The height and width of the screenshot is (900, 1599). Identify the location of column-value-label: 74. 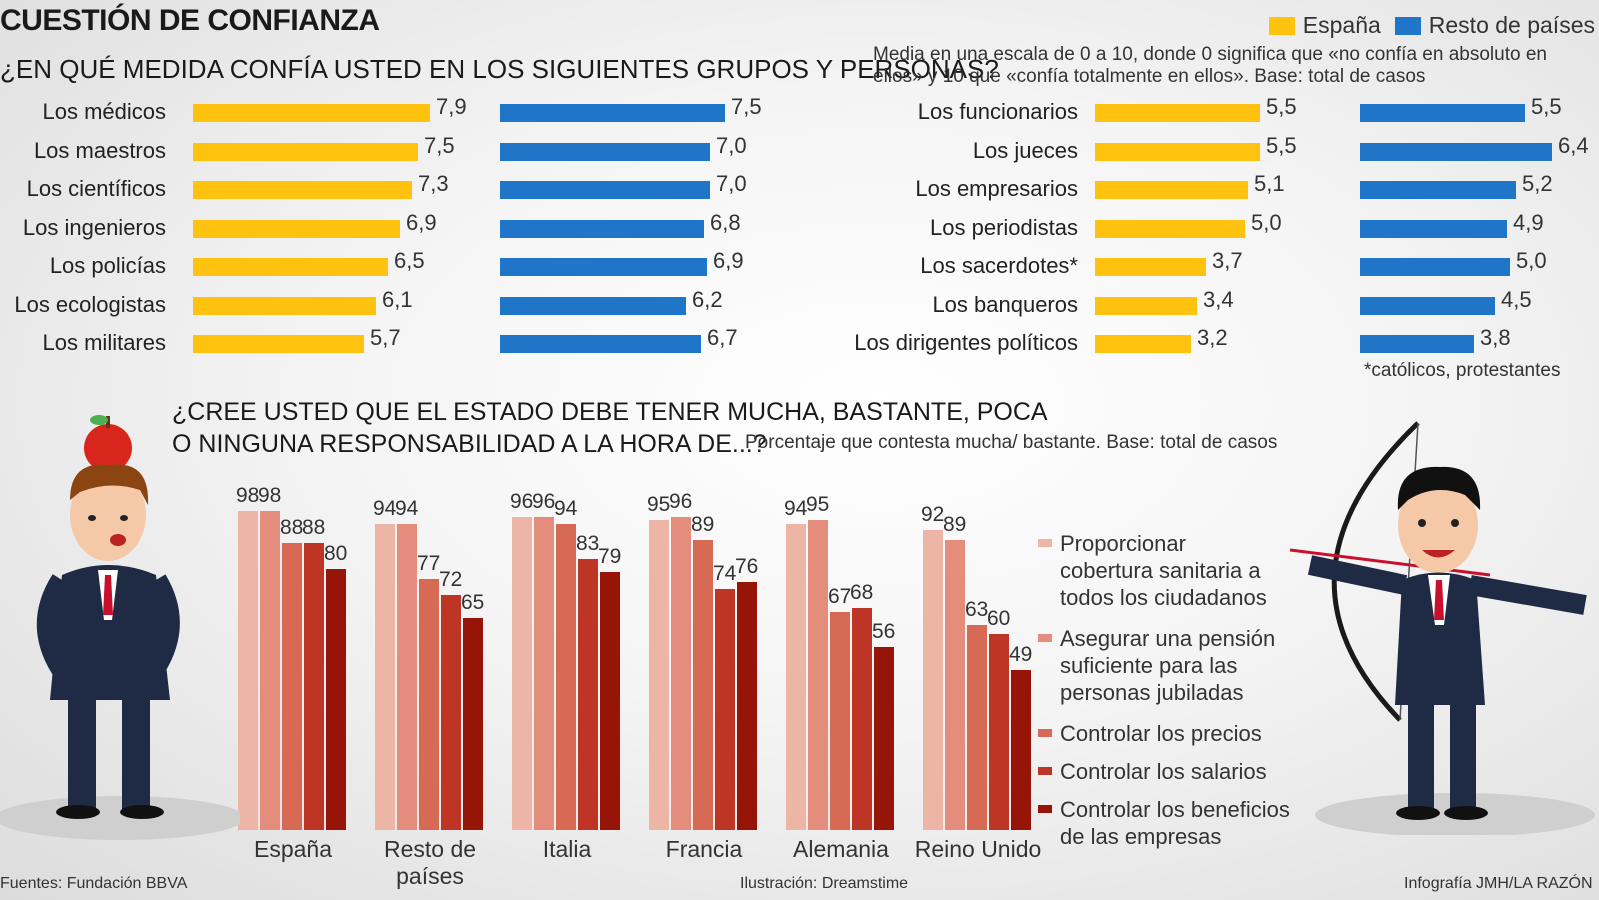
(725, 573).